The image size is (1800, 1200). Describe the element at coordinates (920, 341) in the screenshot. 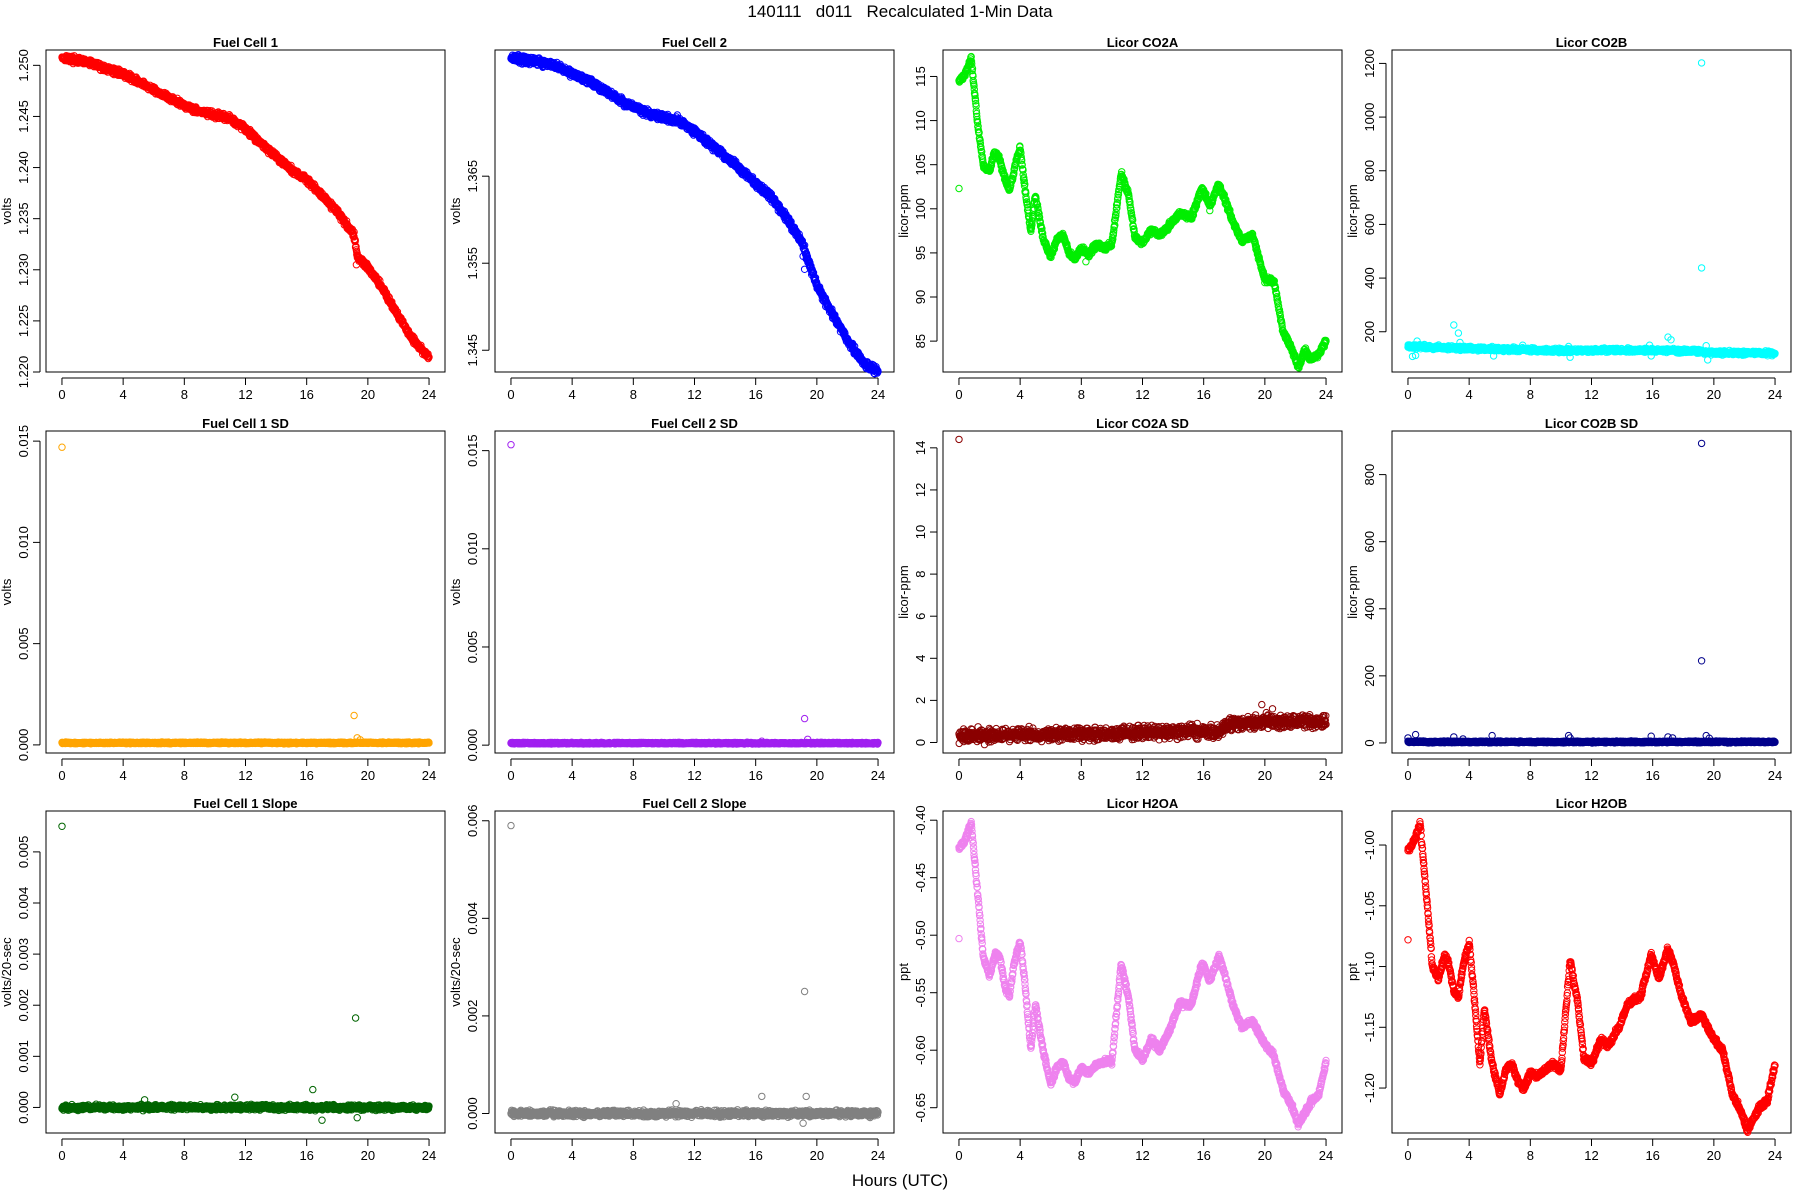

I see `y-tick-label: 85` at that location.